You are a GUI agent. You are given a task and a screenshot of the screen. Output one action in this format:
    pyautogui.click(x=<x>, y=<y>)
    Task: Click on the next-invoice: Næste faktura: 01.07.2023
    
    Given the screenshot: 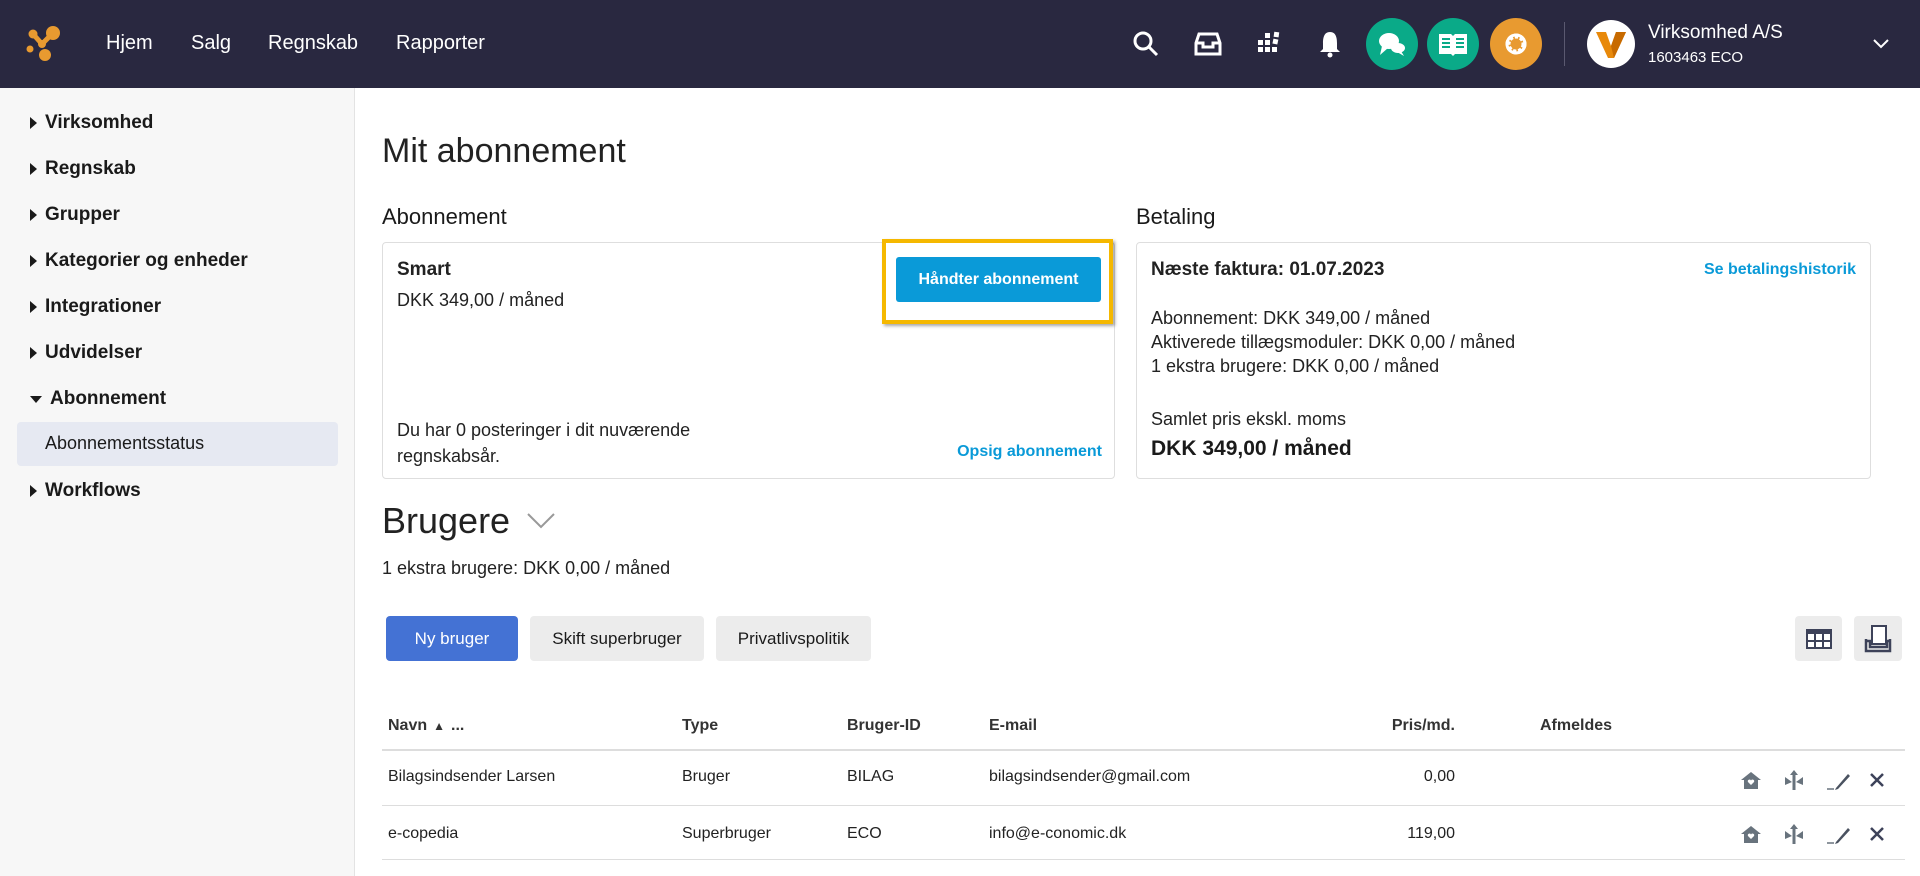 What is the action you would take?
    pyautogui.click(x=1268, y=269)
    